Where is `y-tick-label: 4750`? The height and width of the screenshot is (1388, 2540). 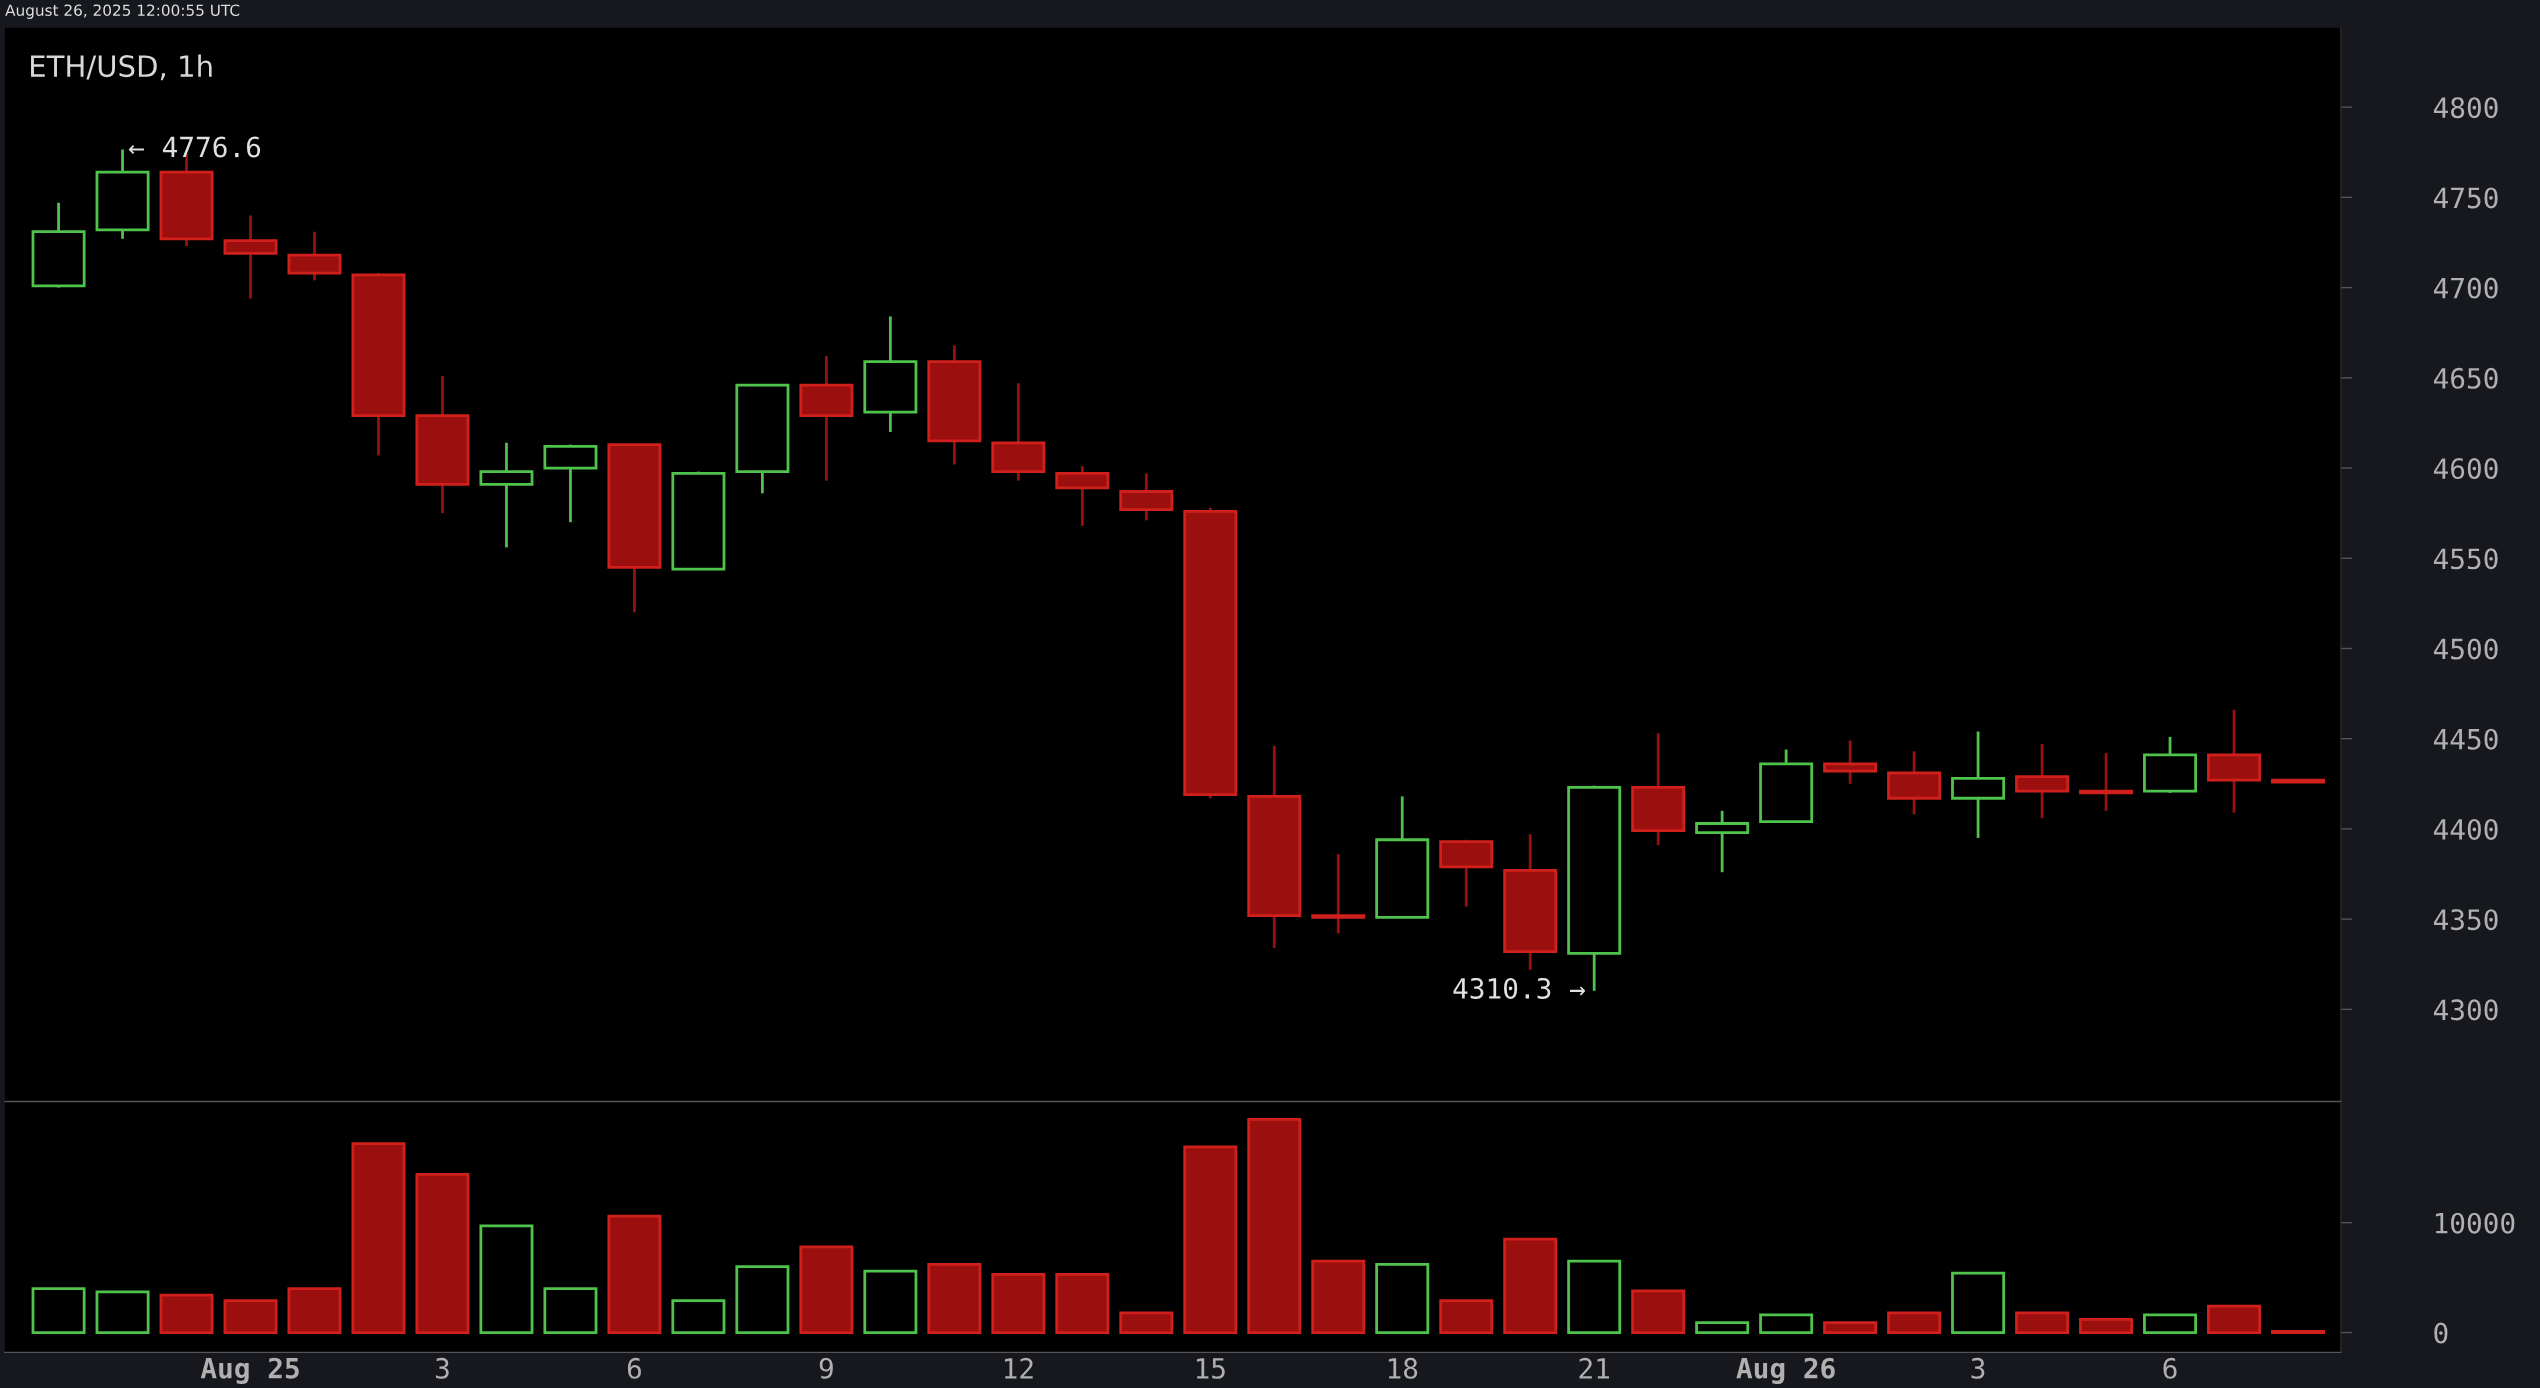 y-tick-label: 4750 is located at coordinates (2465, 198).